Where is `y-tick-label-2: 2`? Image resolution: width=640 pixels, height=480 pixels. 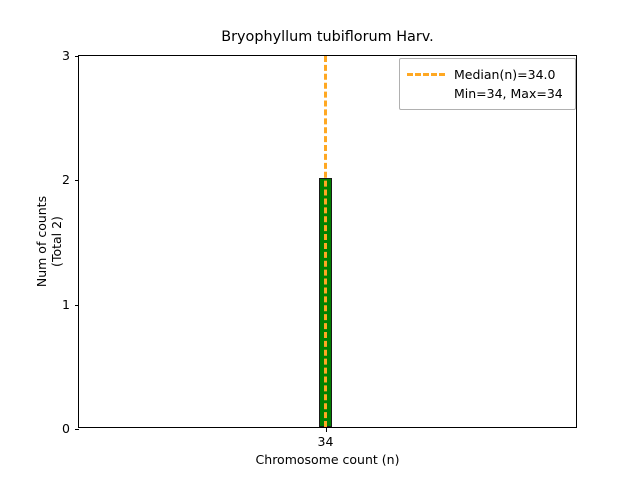
y-tick-label-2: 2 is located at coordinates (66, 180).